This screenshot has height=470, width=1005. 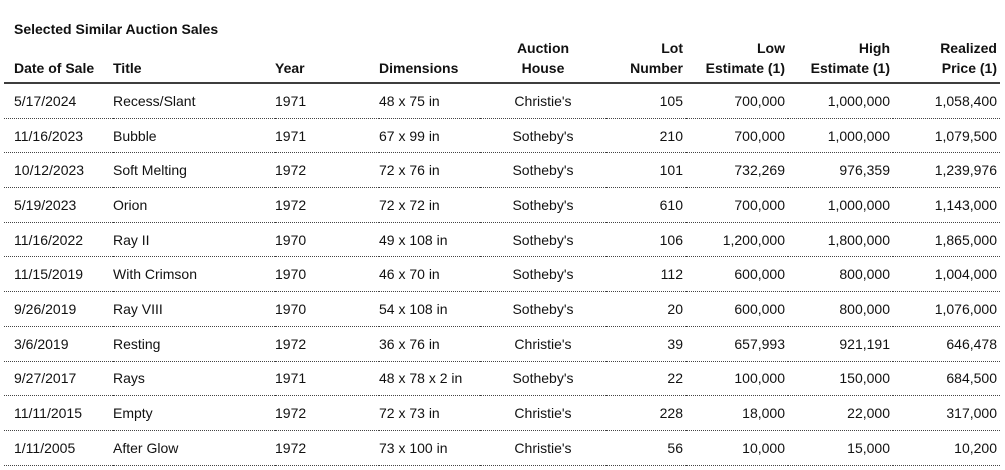 I want to click on cell-dimensions: 46 x 70 in, so click(x=429, y=274).